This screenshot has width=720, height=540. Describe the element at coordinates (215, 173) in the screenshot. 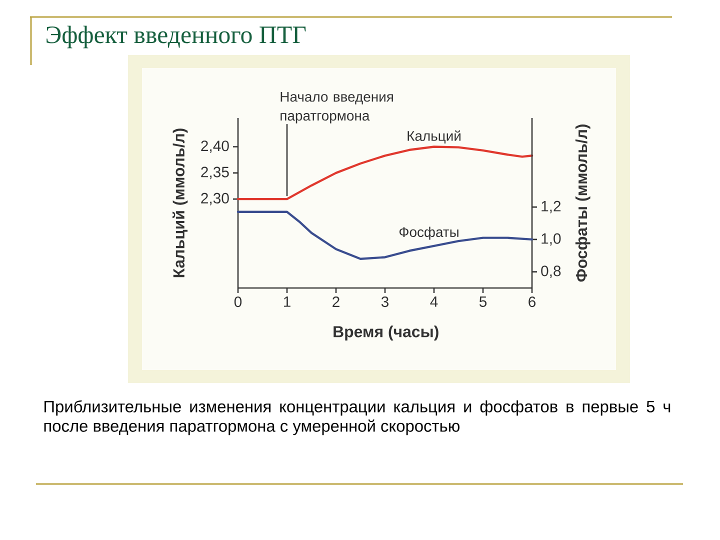

I see `y-tick-label: 2,35` at that location.